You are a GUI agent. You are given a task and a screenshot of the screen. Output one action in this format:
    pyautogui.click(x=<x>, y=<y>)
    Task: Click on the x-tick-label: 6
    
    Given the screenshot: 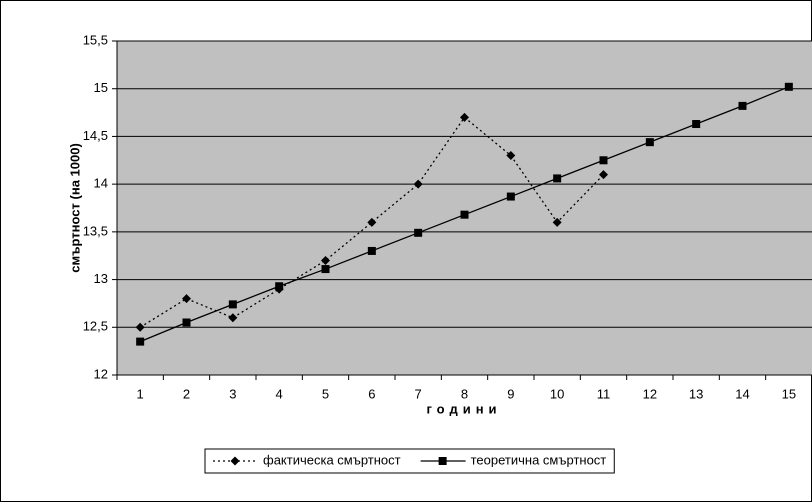 What is the action you would take?
    pyautogui.click(x=371, y=393)
    